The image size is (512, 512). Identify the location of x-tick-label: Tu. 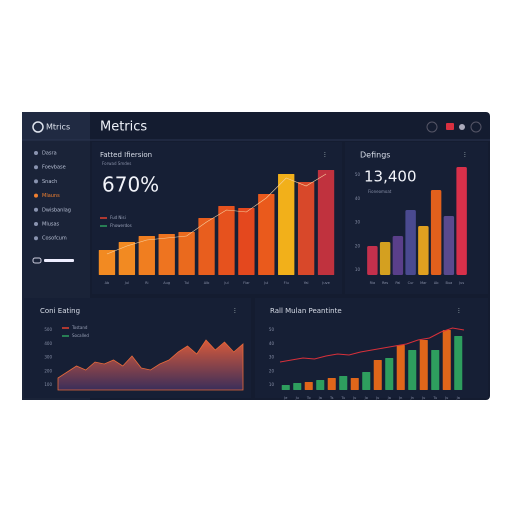
(342, 398).